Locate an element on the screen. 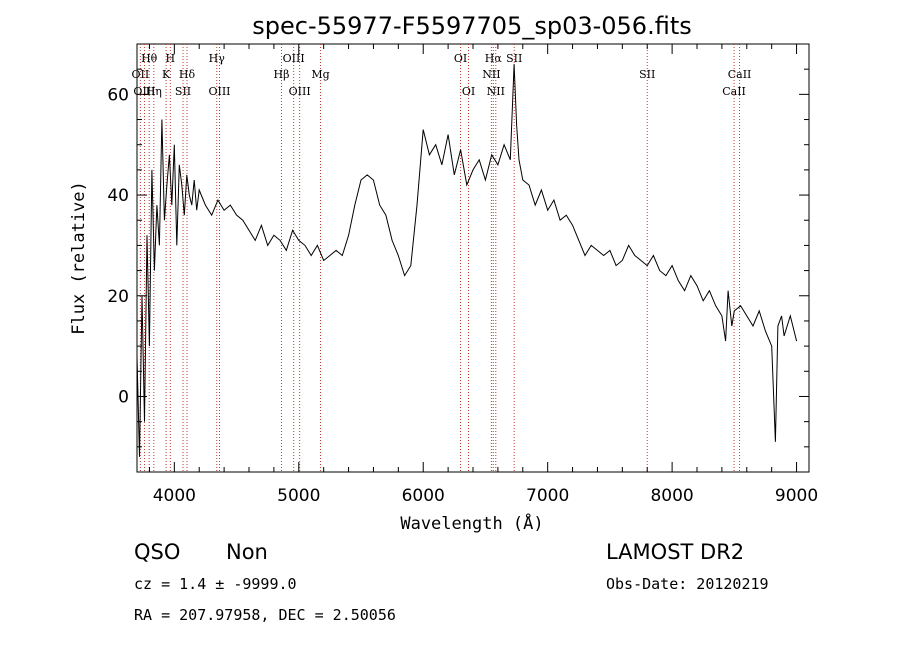 This screenshot has width=900, height=649. observation-date: Obs-Date: 20120219 is located at coordinates (687, 584).